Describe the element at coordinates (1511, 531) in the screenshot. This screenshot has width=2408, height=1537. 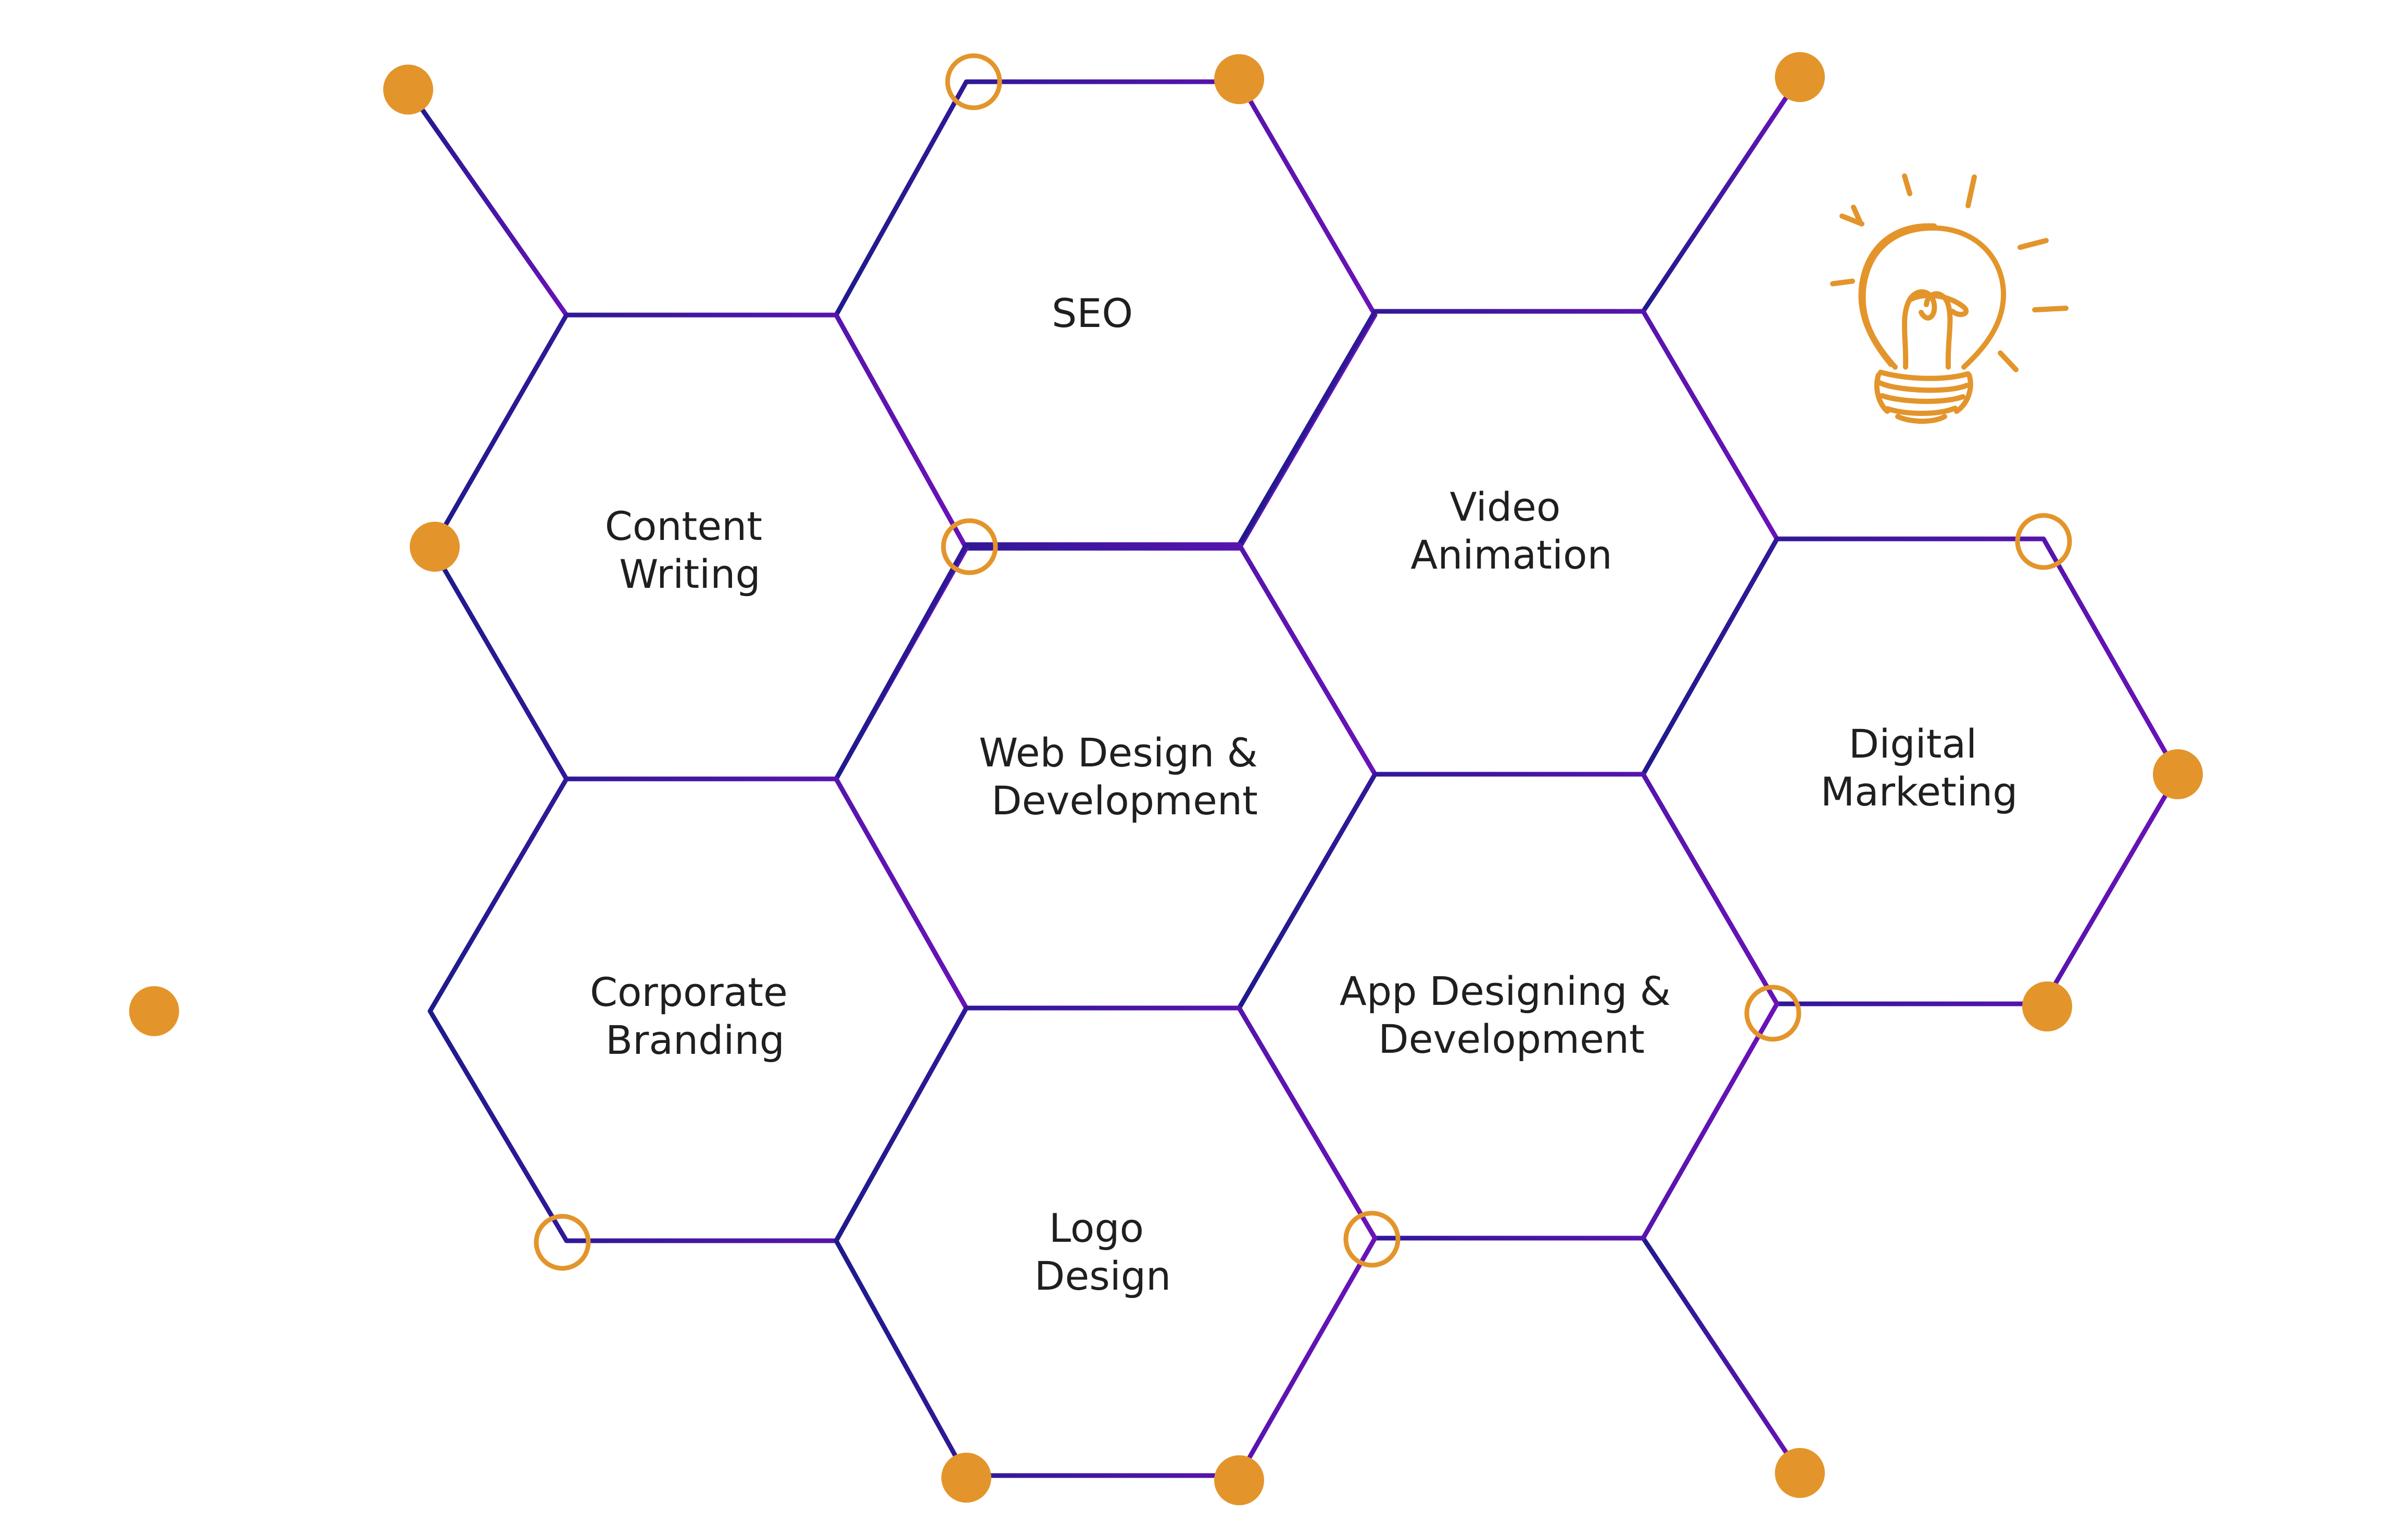
I see `label-video-animation: Video Animation` at that location.